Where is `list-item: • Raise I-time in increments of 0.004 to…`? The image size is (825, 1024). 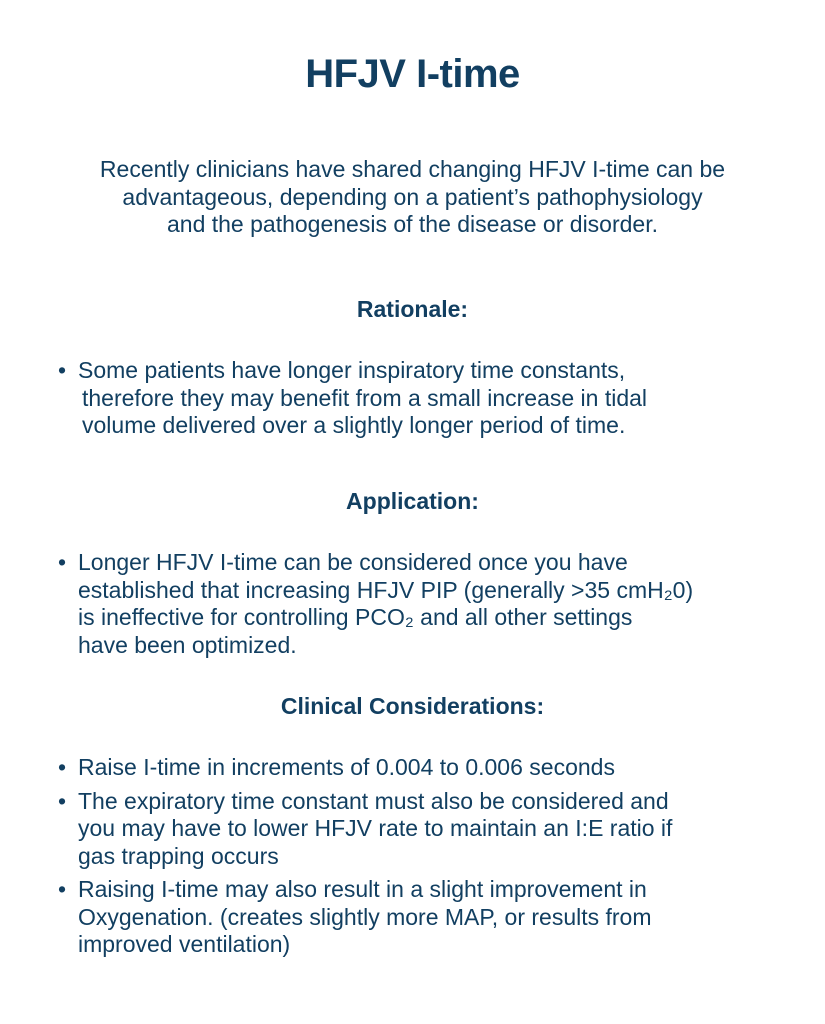 list-item: • Raise I-time in increments of 0.004 to… is located at coordinates (418, 768).